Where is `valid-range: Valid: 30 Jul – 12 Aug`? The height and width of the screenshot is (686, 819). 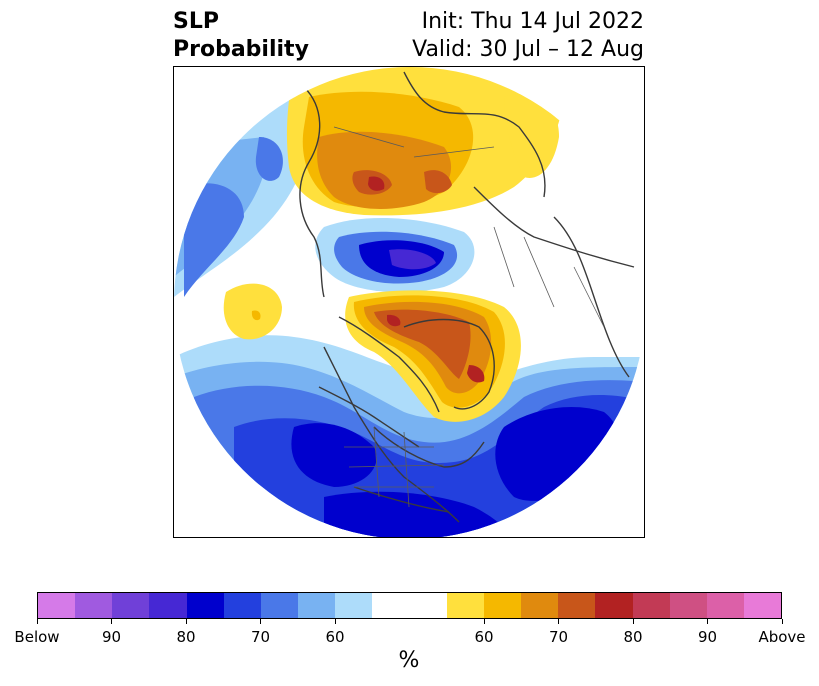
valid-range: Valid: 30 Jul – 12 Aug is located at coordinates (528, 49).